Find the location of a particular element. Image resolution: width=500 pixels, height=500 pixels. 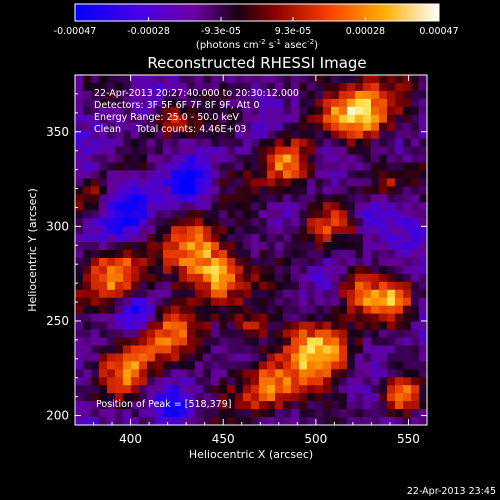

x-tick-label: 400 is located at coordinates (130, 439).